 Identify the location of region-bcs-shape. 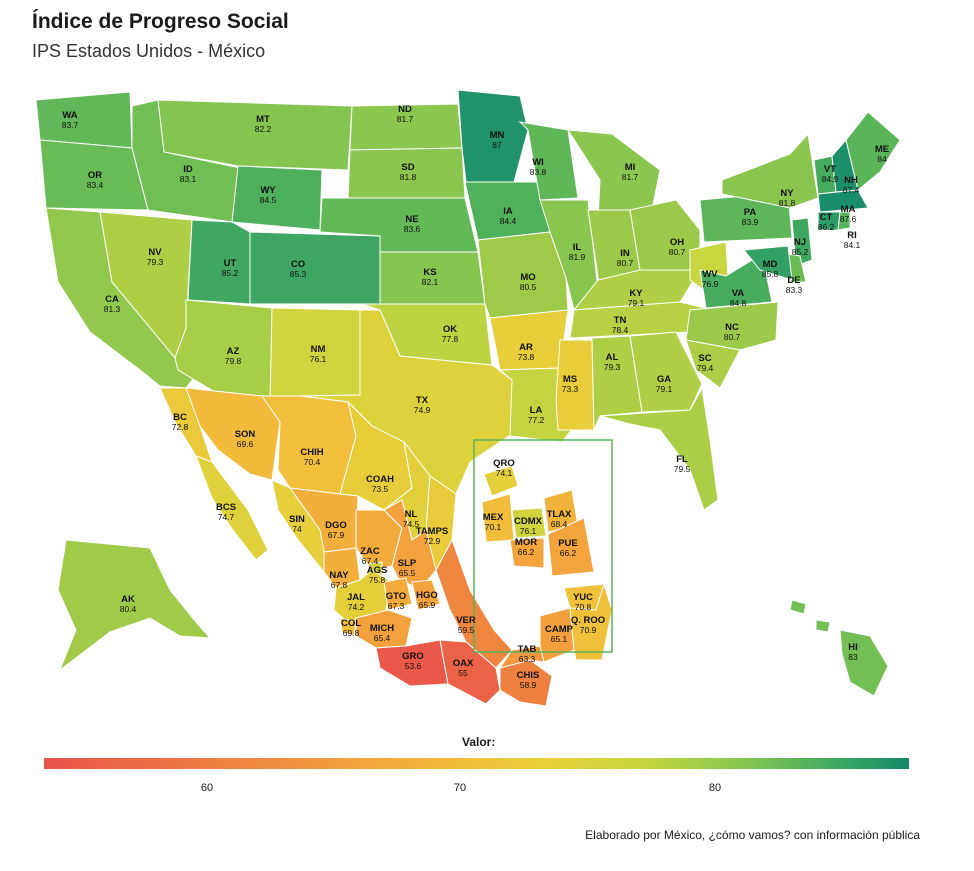
(232, 508).